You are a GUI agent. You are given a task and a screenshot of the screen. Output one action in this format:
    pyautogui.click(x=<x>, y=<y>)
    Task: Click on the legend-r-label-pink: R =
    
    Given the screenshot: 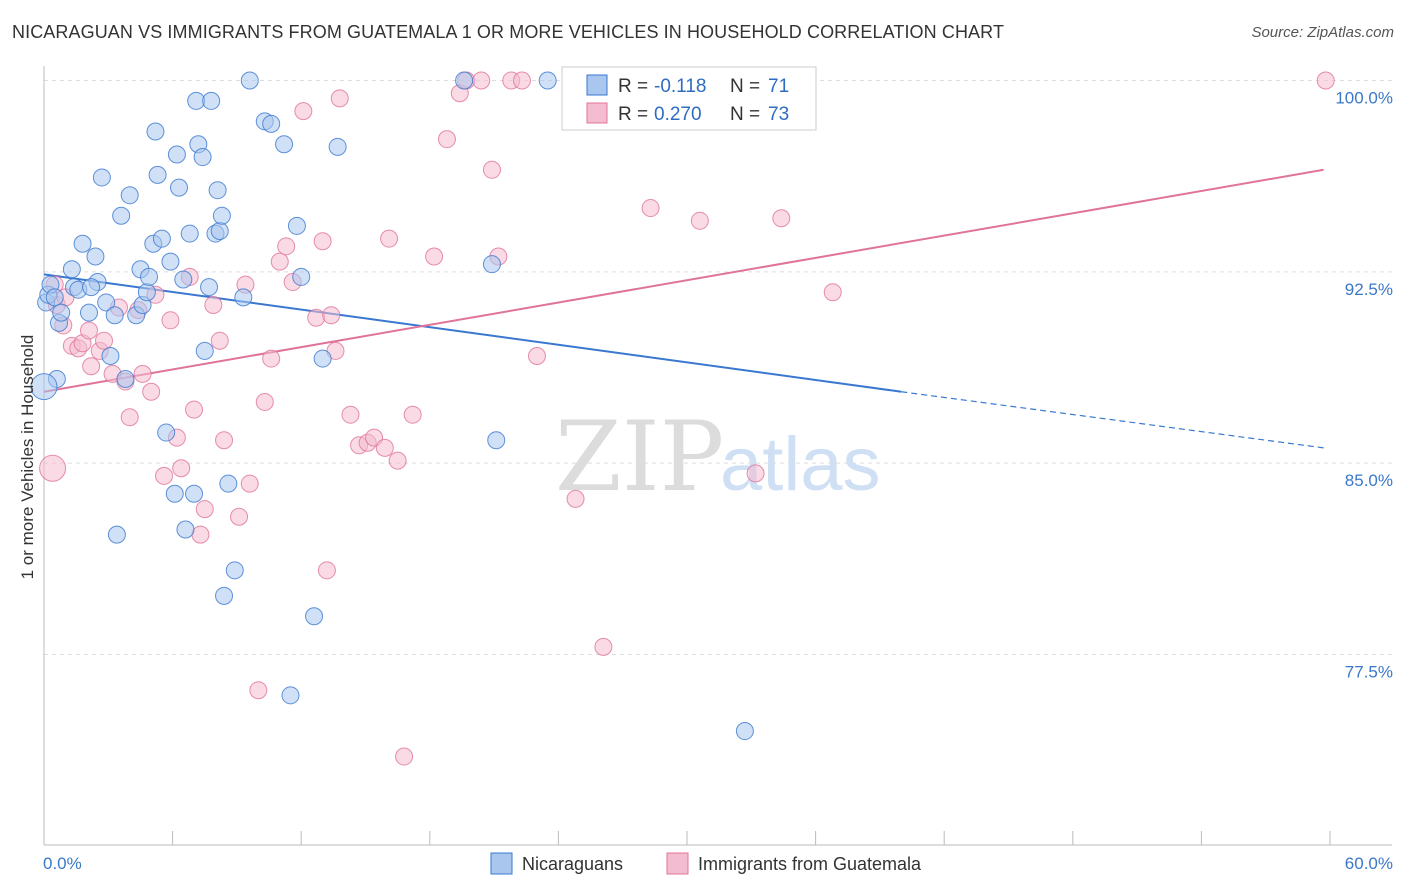 What is the action you would take?
    pyautogui.click(x=633, y=114)
    